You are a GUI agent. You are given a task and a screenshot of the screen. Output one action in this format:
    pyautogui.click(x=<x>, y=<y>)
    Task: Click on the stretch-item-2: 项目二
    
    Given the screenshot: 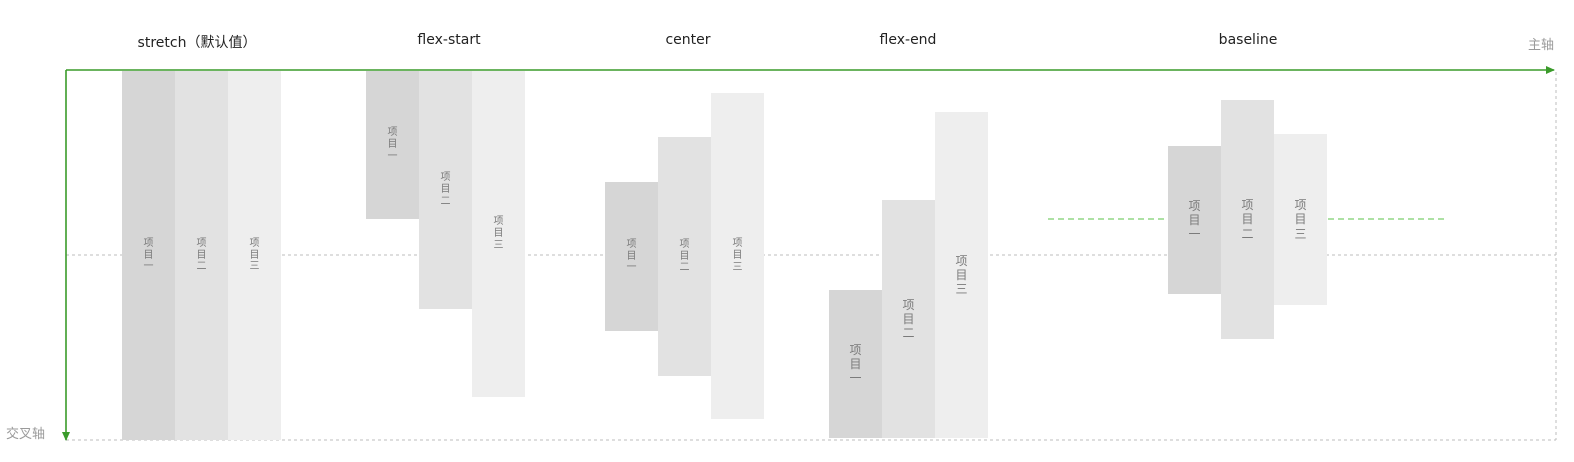 What is the action you would take?
    pyautogui.click(x=201, y=255)
    